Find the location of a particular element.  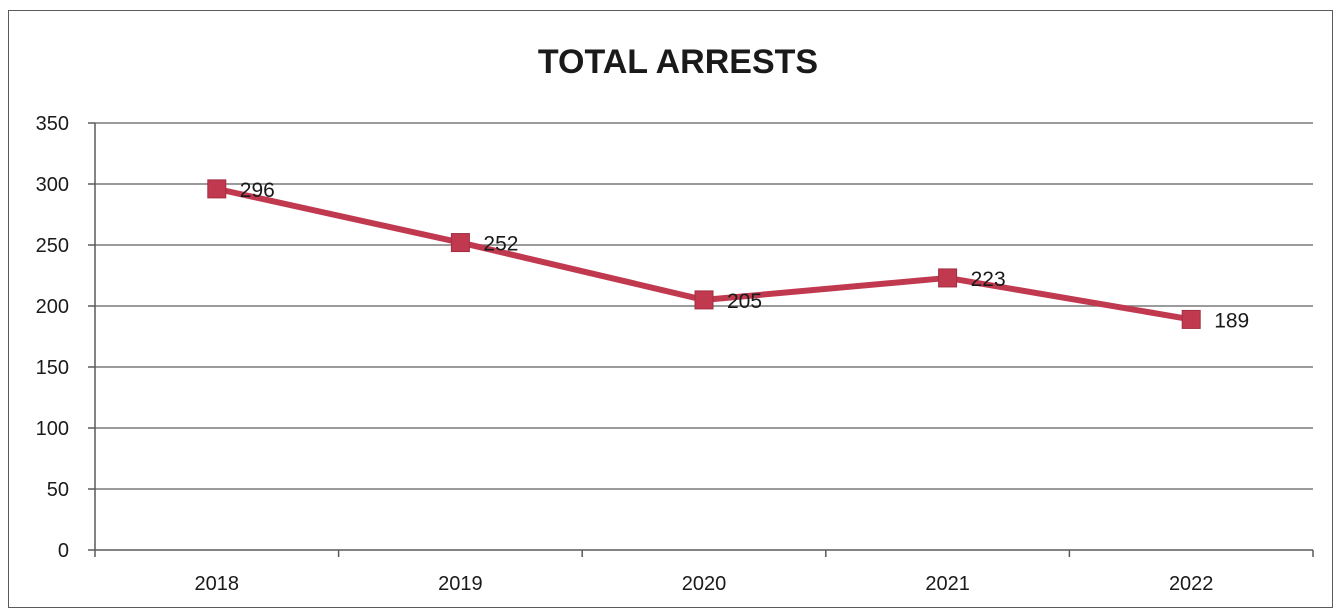

x-tick-label: 2018 is located at coordinates (217, 584).